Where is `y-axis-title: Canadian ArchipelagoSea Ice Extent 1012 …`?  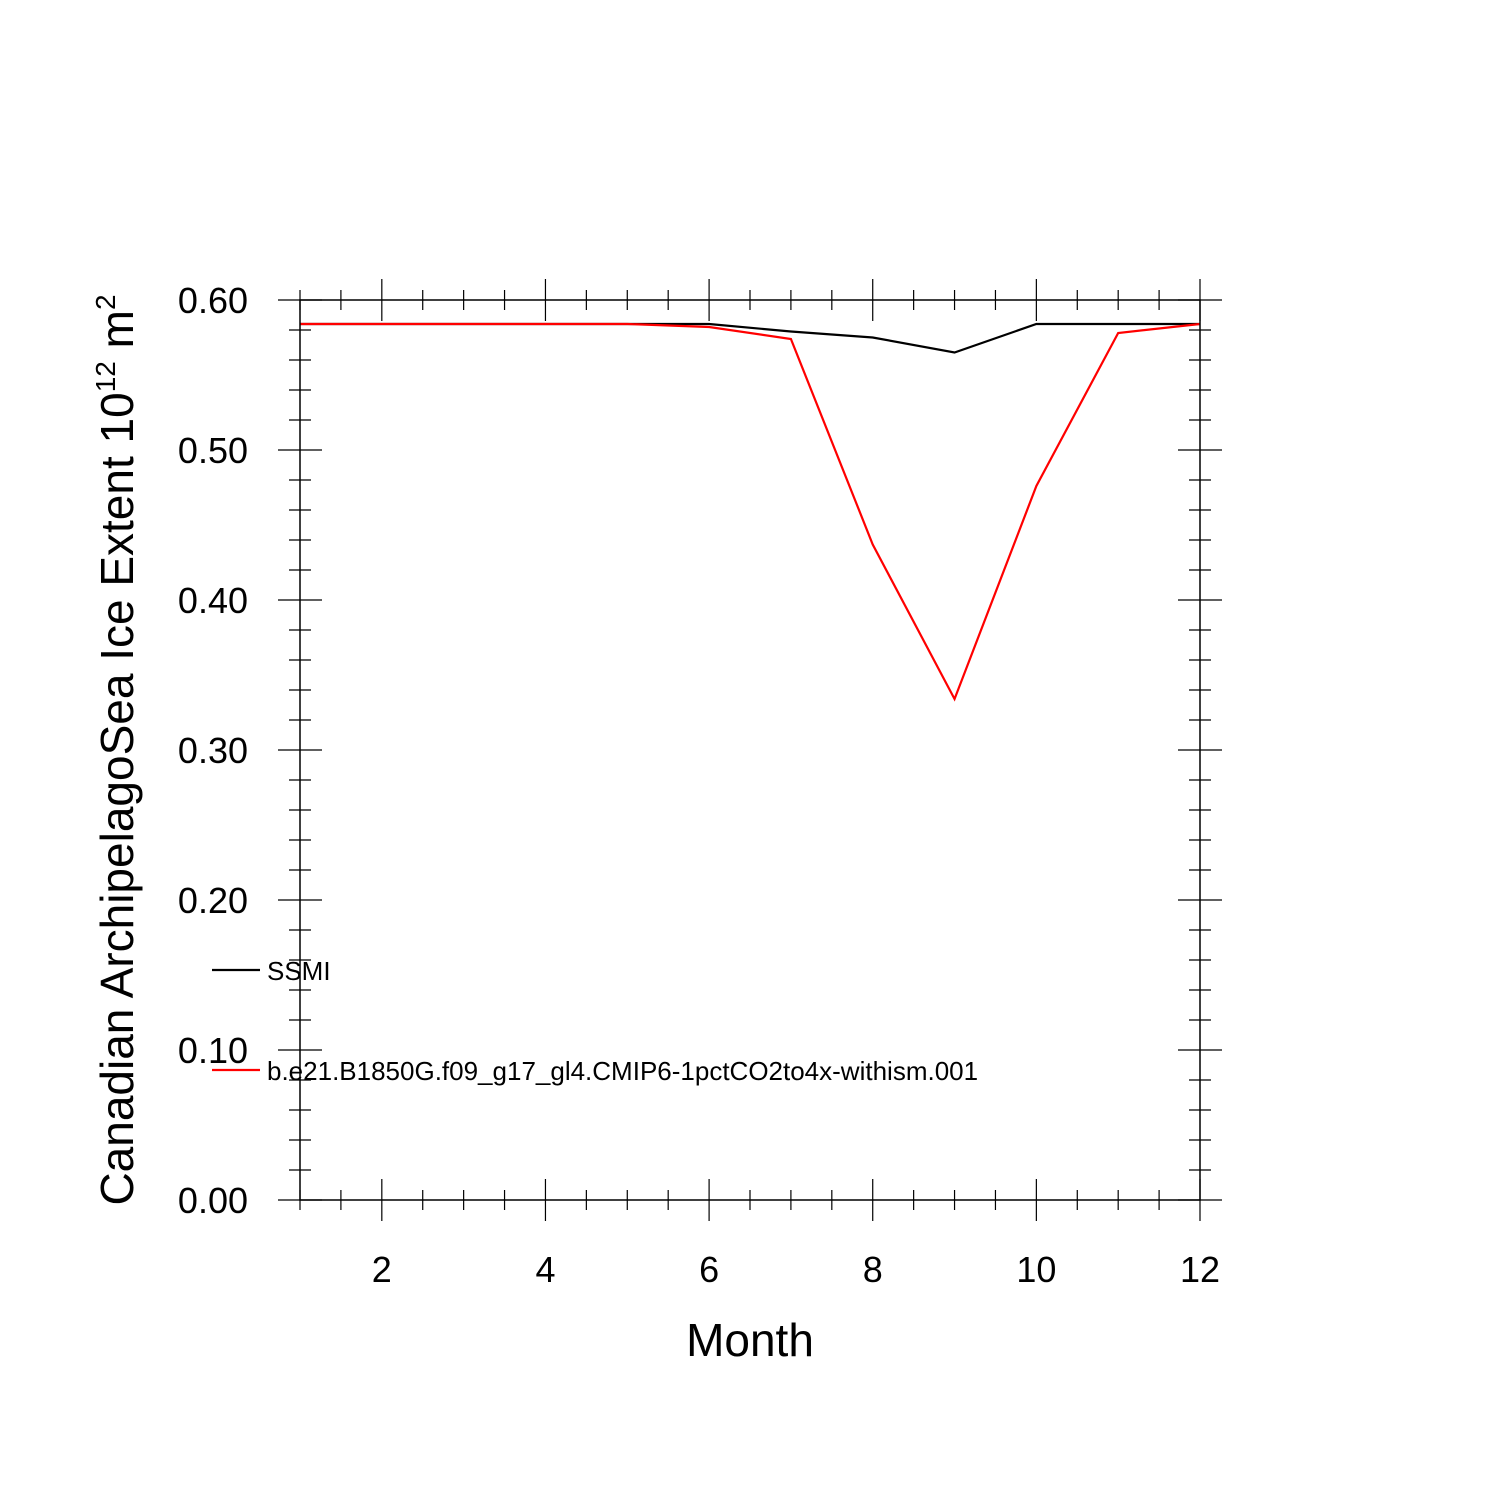
y-axis-title: Canadian ArchipelagoSea Ice Extent 1012 … is located at coordinates (116, 749).